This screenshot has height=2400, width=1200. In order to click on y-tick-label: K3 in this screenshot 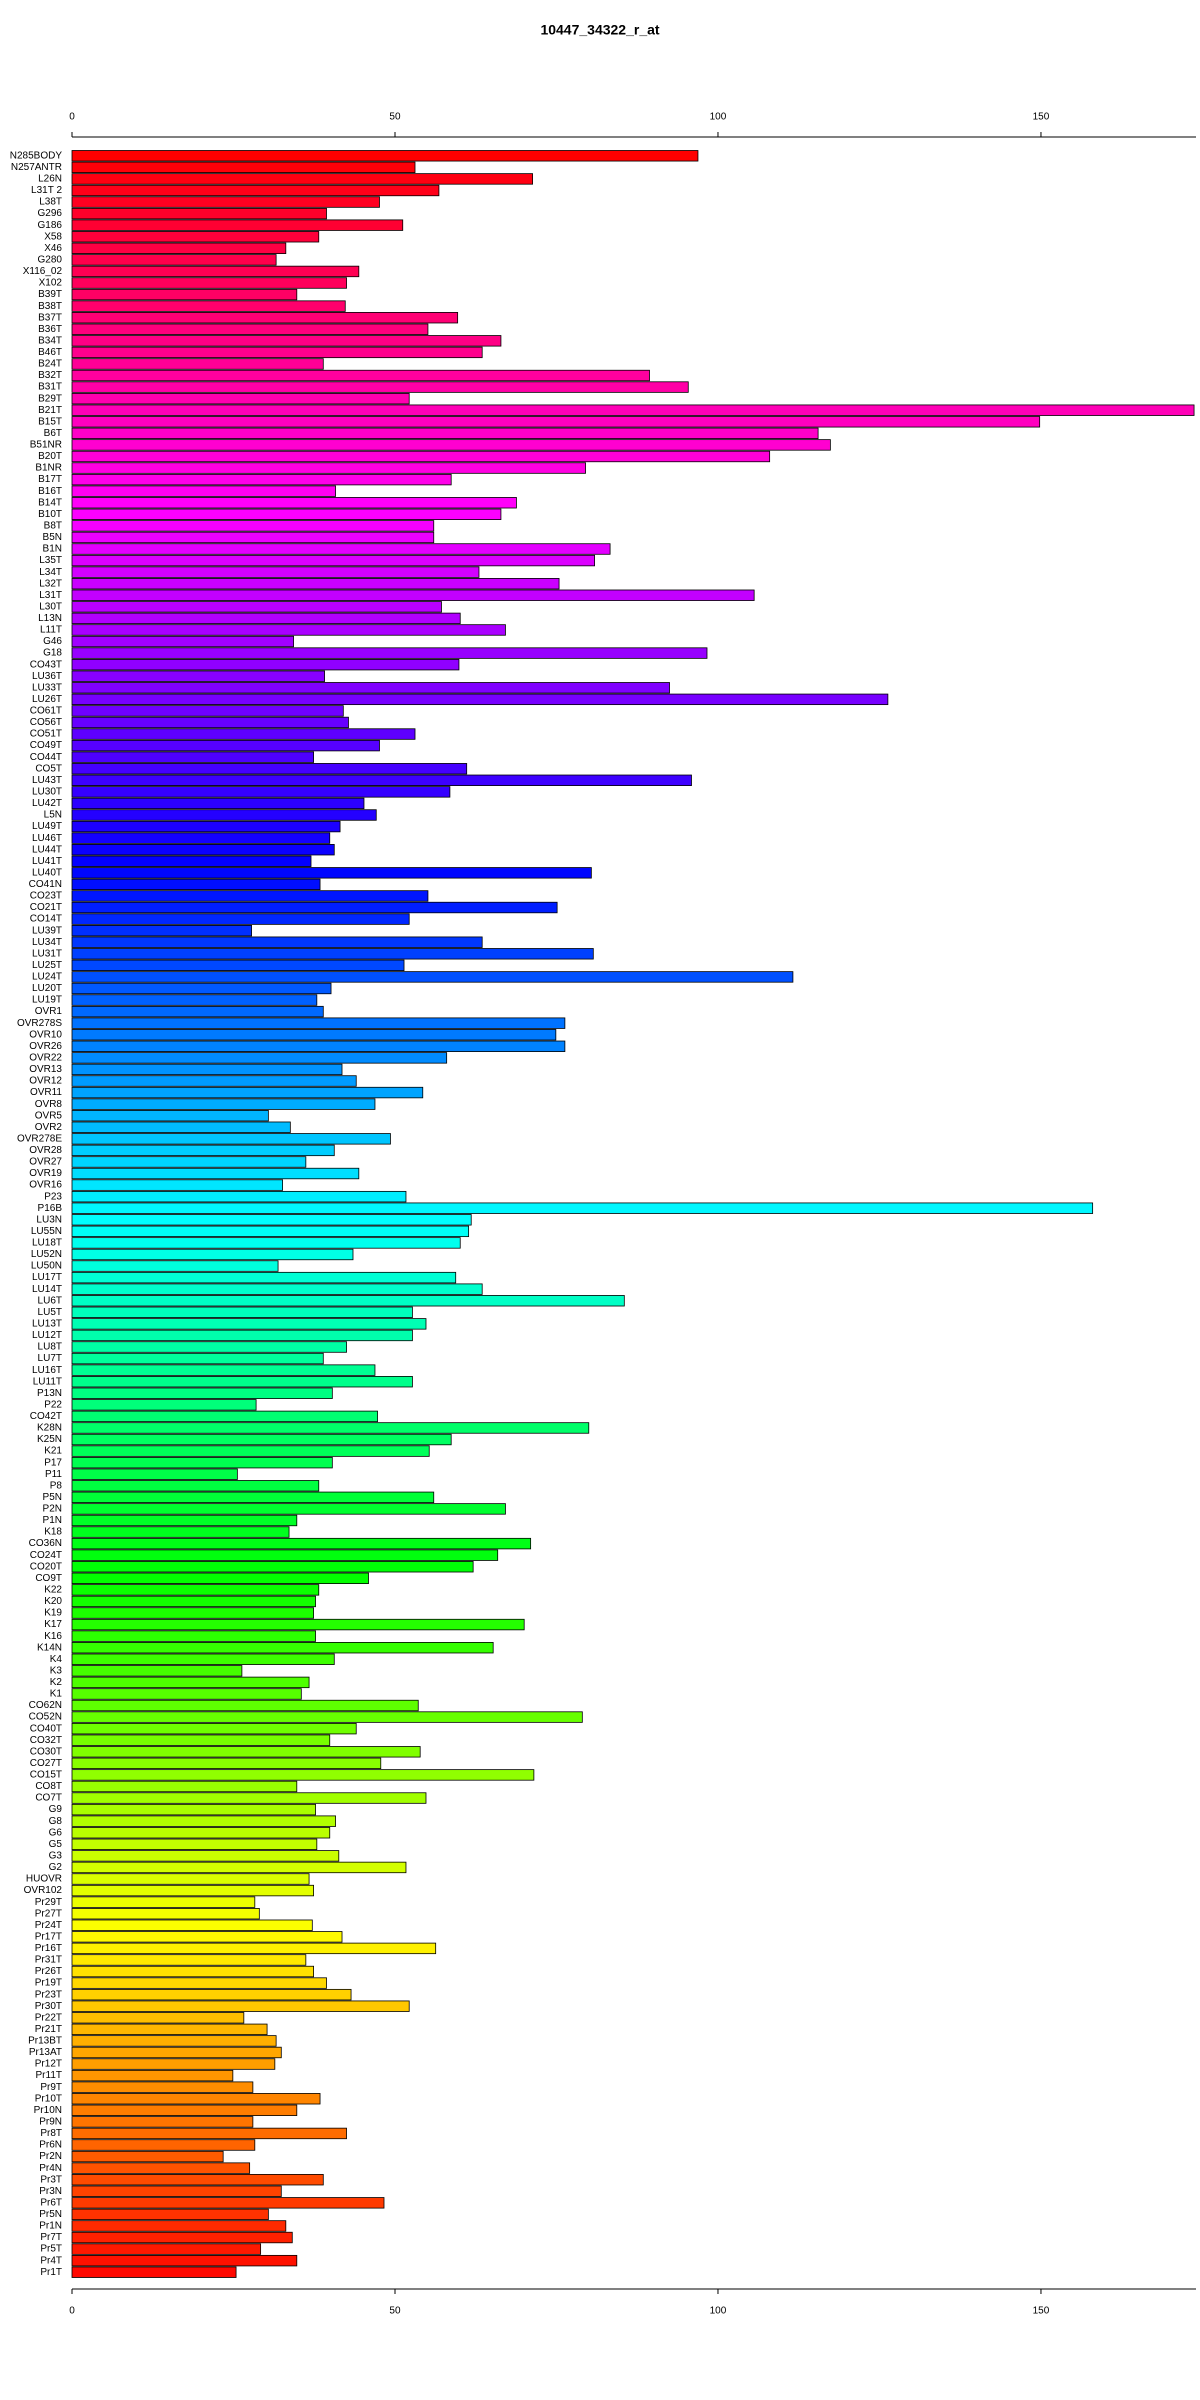, I will do `click(56, 1670)`.